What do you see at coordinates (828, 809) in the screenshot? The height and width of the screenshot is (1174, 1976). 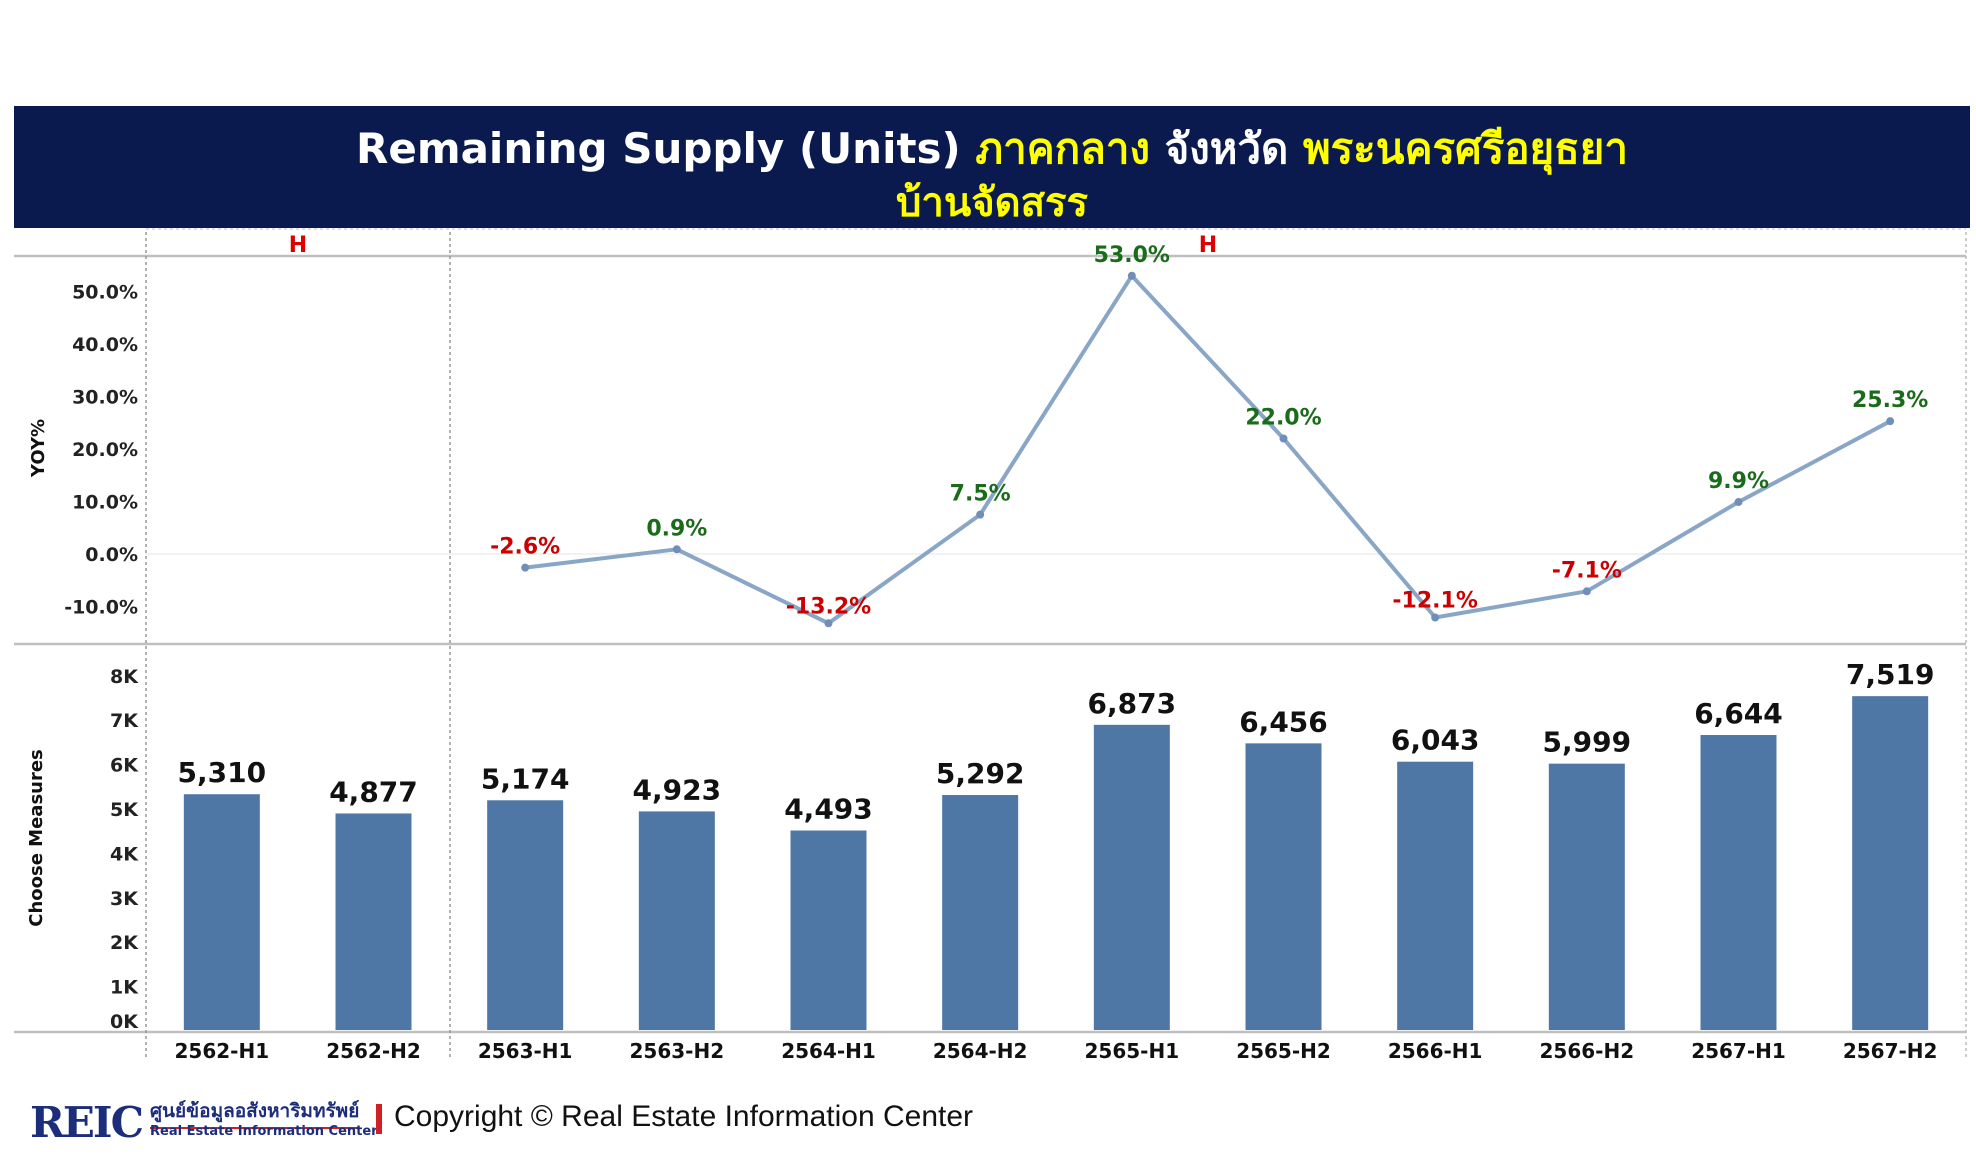 I see `bar-value-label: 4,493` at bounding box center [828, 809].